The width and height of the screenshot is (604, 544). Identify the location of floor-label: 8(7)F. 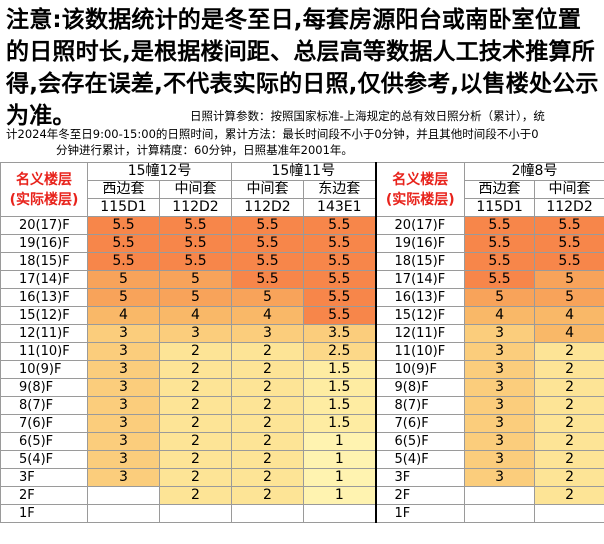
(44, 405).